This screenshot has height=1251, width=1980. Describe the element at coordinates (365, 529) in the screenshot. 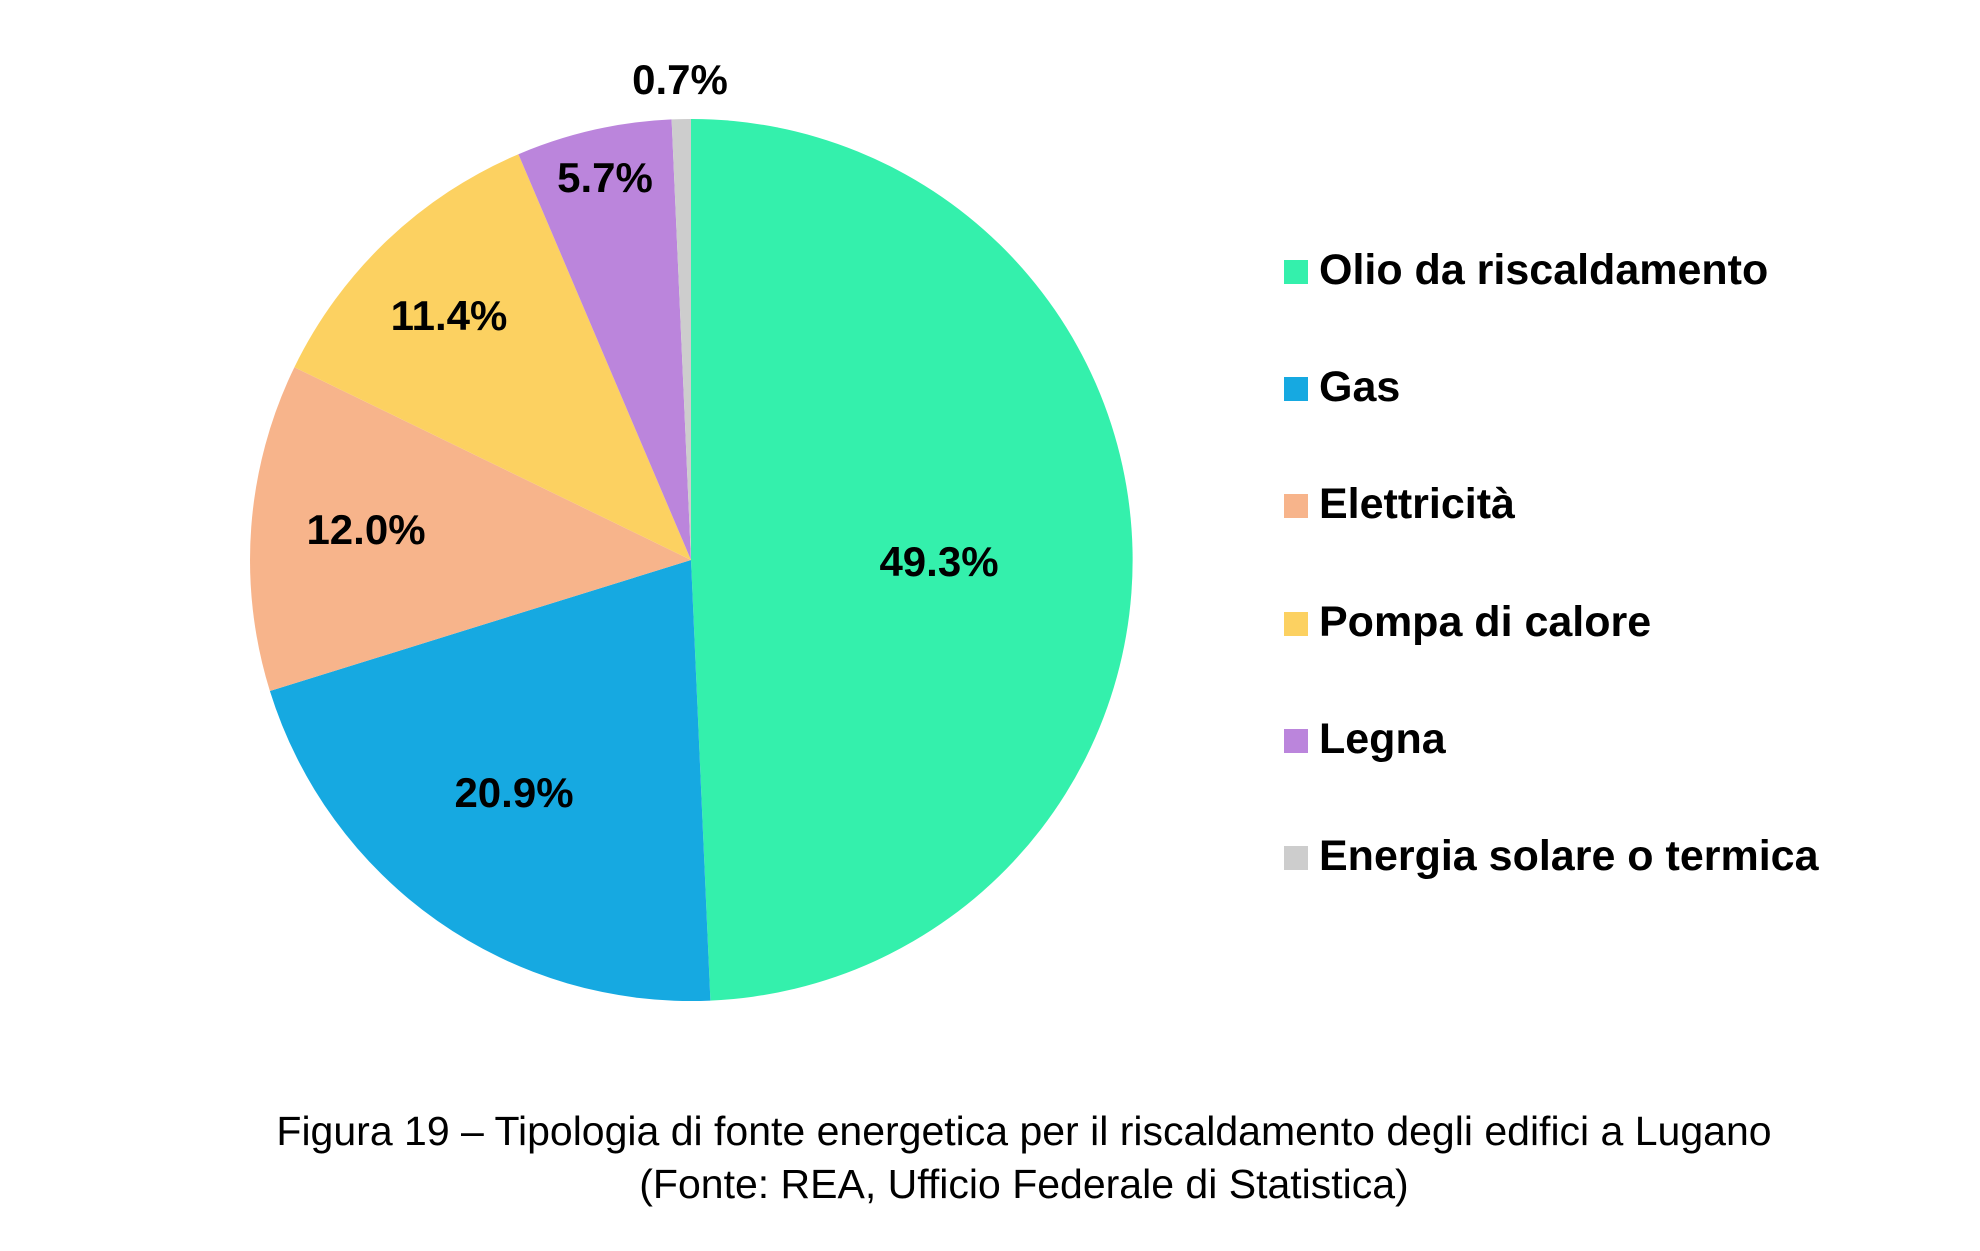

I see `svg-text: 12.0%` at that location.